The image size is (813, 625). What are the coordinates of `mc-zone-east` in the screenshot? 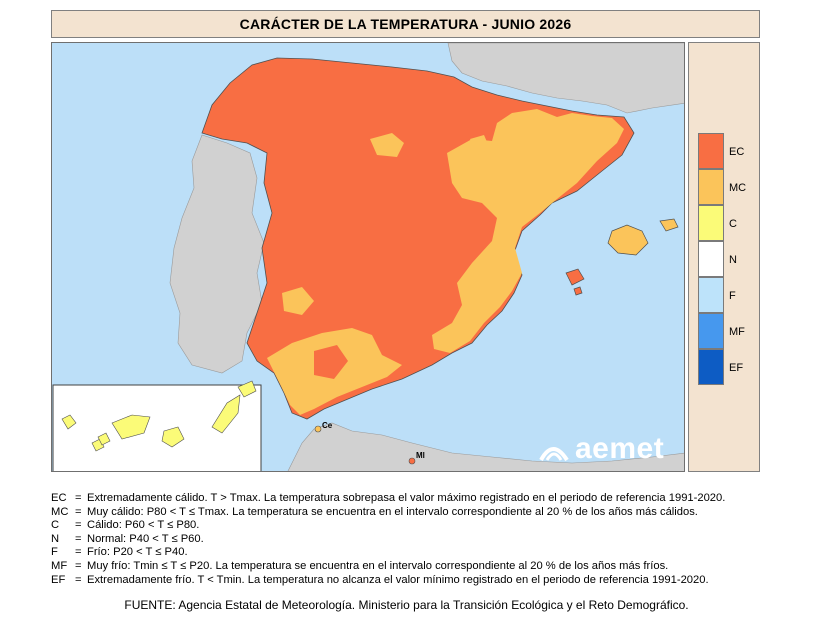 It's located at (528, 231).